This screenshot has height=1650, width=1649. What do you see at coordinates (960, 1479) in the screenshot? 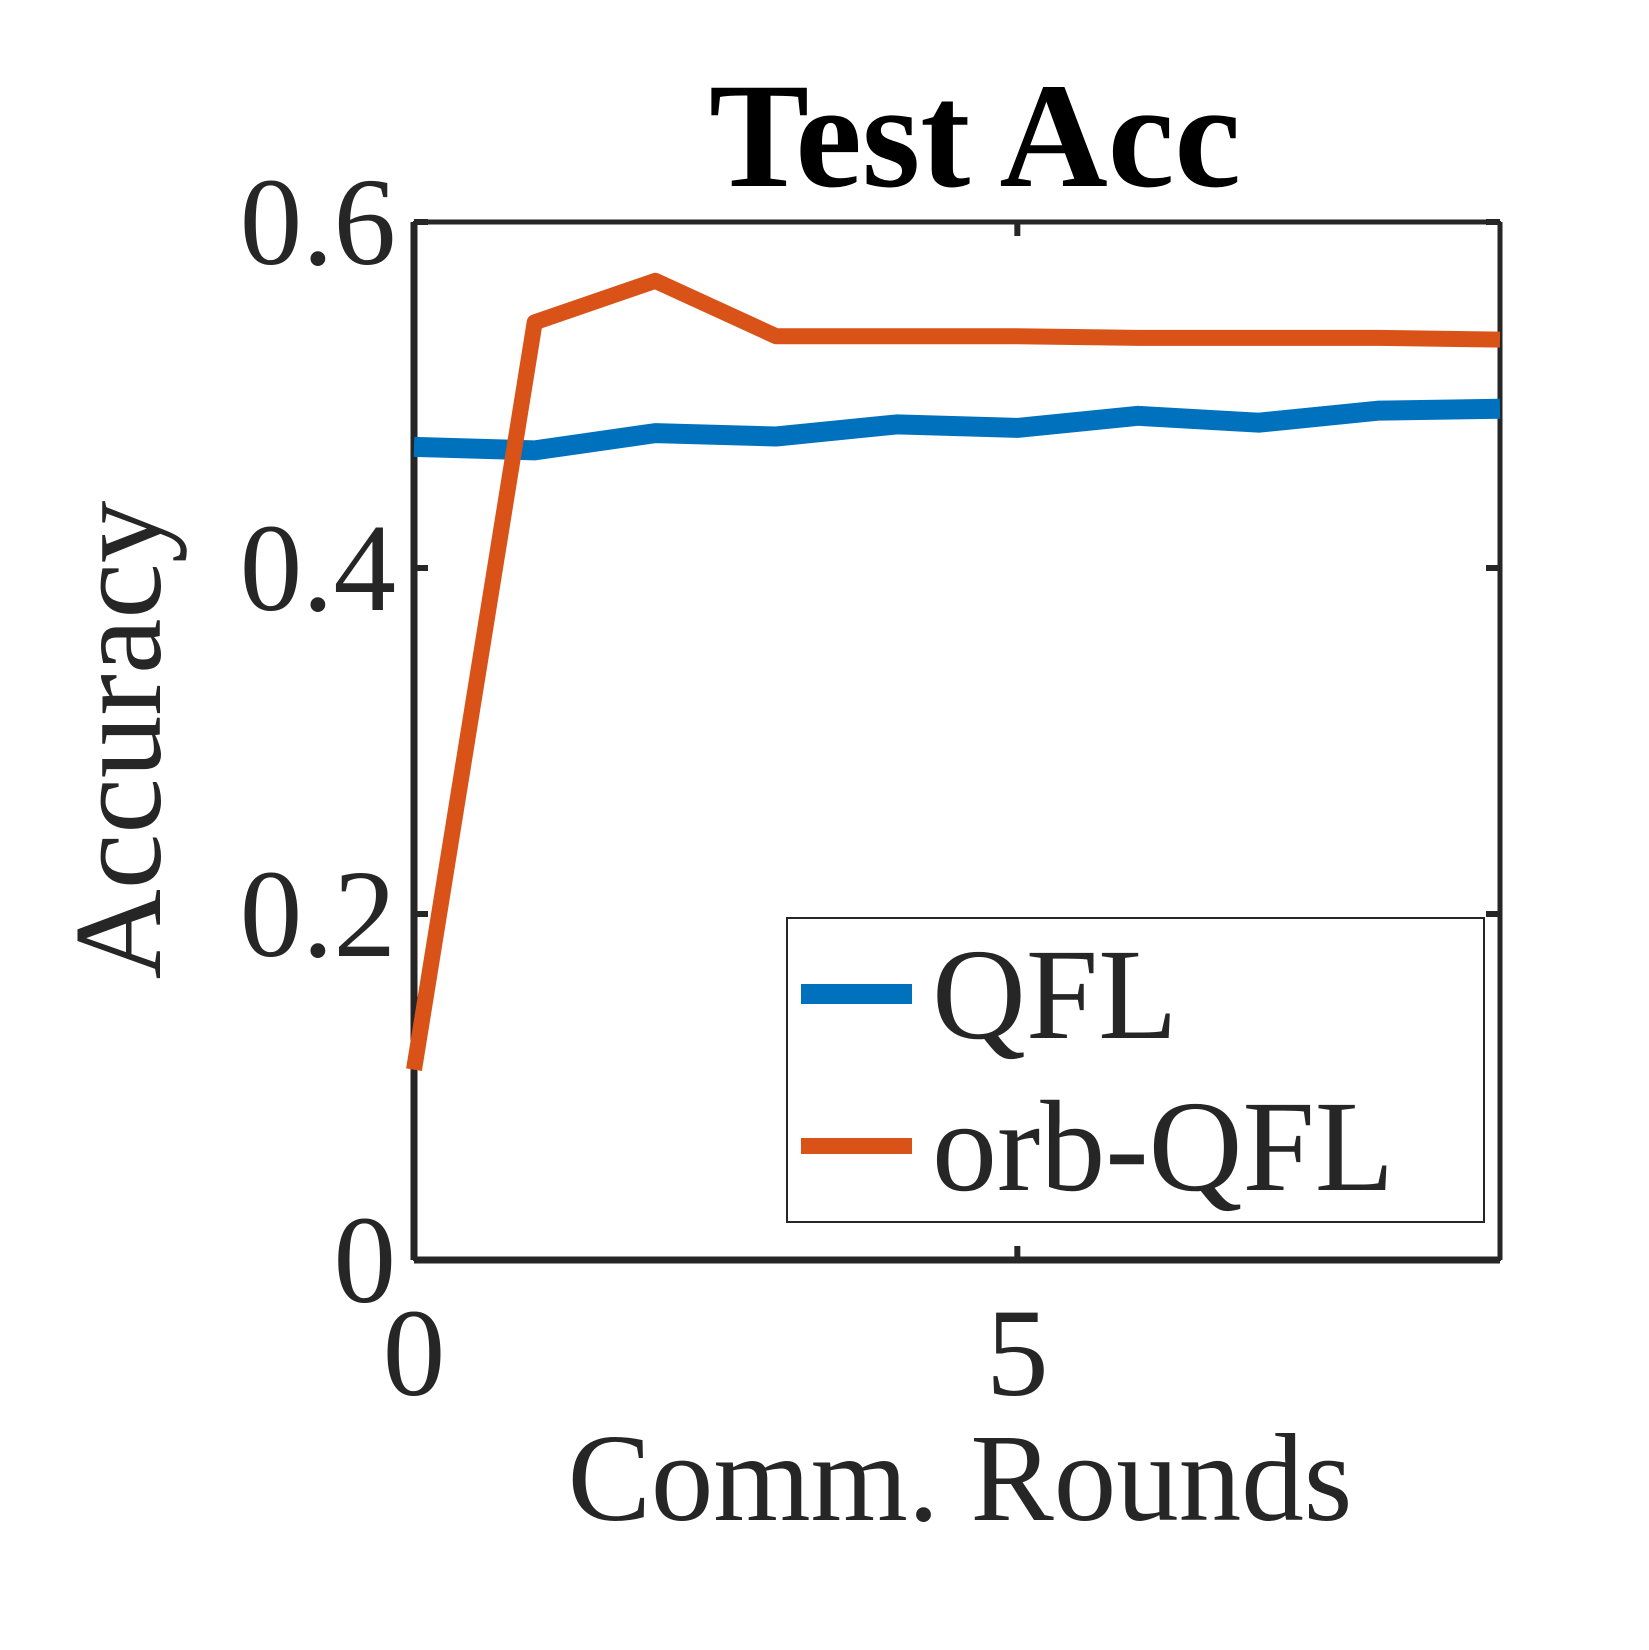
I see `x-axis-label: Comm. Rounds` at bounding box center [960, 1479].